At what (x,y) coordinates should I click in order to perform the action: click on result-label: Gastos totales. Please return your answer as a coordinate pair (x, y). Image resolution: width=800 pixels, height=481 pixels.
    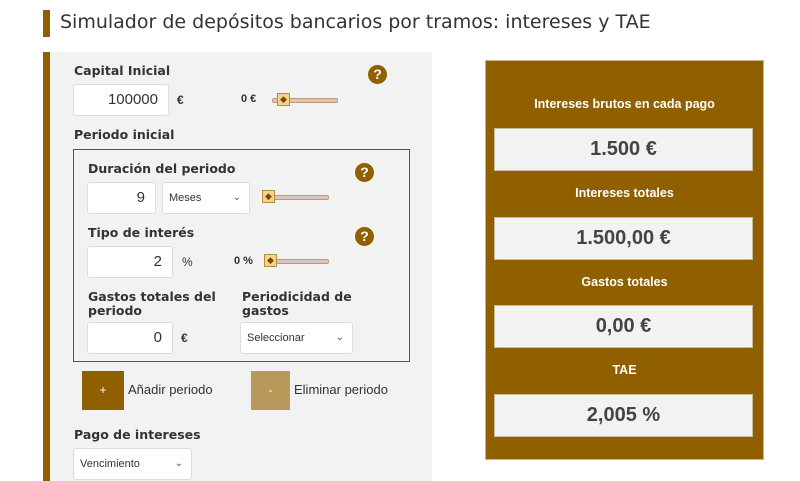
    Looking at the image, I should click on (624, 282).